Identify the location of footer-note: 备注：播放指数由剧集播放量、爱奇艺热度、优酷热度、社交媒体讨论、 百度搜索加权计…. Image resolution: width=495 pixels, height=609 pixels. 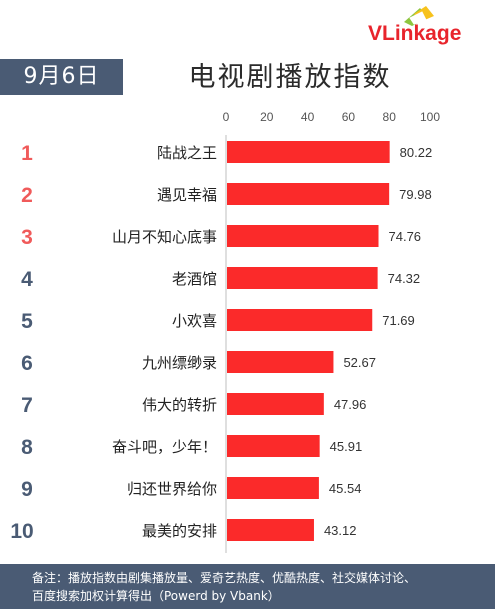
(247, 586).